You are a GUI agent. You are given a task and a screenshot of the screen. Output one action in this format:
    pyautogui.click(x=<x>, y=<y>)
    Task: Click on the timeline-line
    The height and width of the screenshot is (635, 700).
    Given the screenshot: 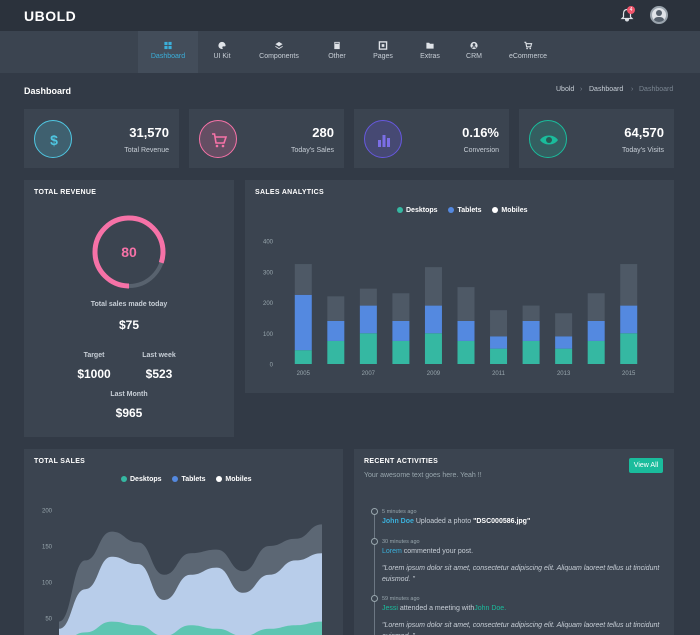 What is the action you would take?
    pyautogui.click(x=374, y=573)
    